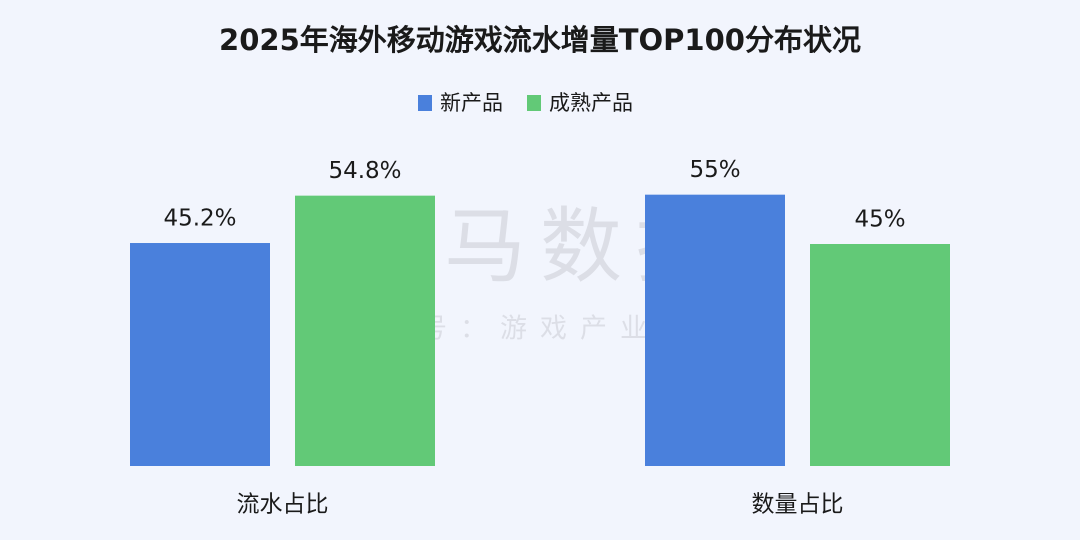 Image resolution: width=1080 pixels, height=540 pixels. I want to click on value-label: 45%, so click(879, 220).